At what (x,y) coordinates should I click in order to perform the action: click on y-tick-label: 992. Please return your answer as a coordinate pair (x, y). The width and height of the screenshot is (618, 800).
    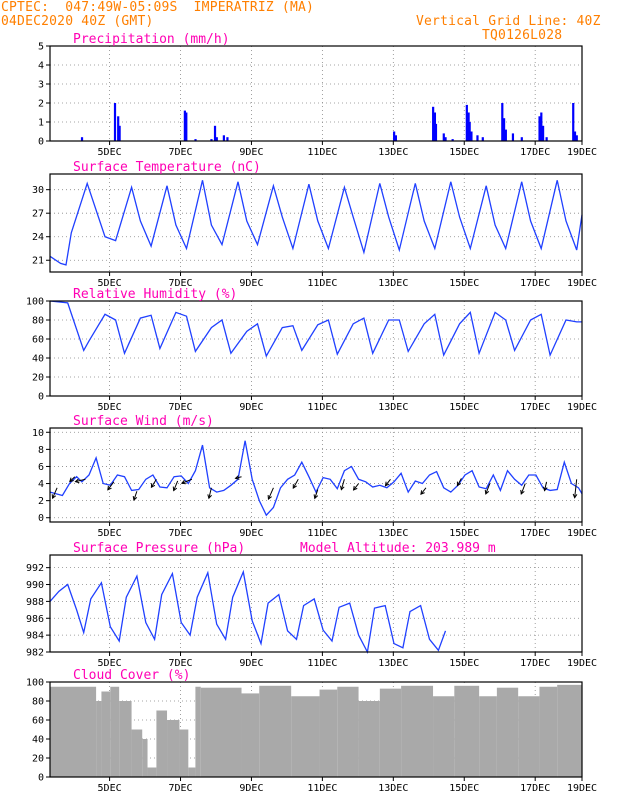
    Looking at the image, I should click on (35, 568).